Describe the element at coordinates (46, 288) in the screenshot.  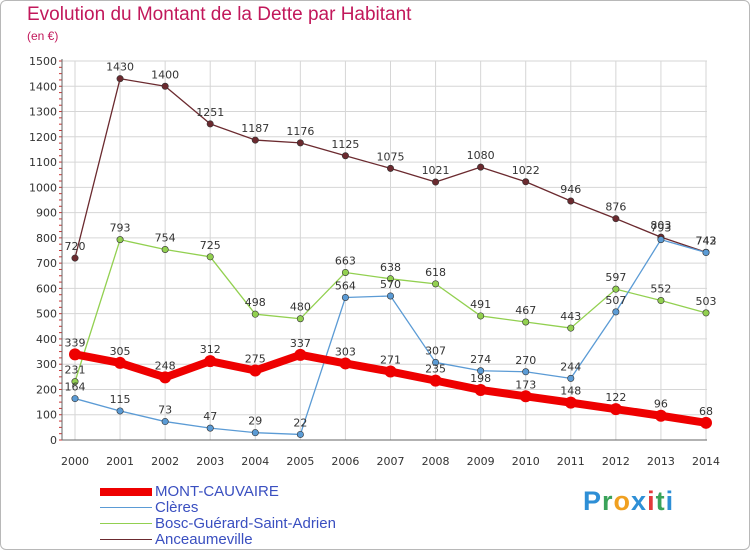
I see `y-tick-label: 600` at that location.